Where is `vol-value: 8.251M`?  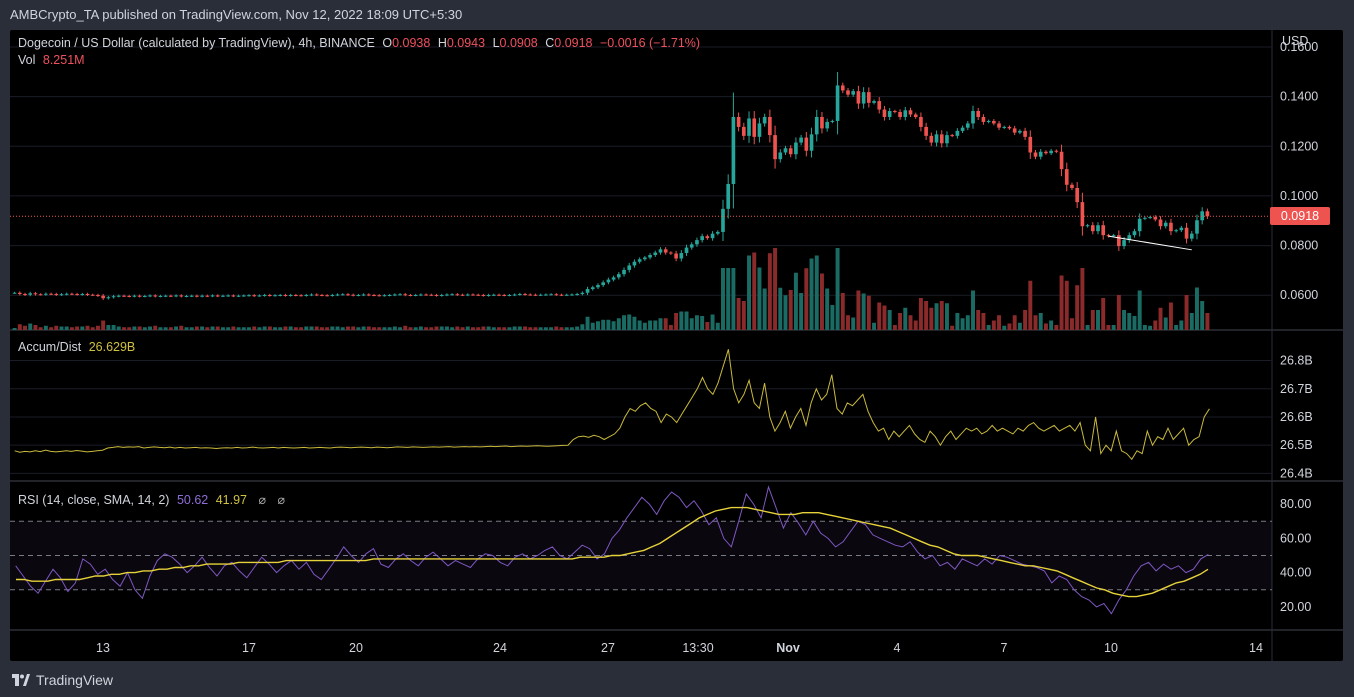
vol-value: 8.251M is located at coordinates (63, 60).